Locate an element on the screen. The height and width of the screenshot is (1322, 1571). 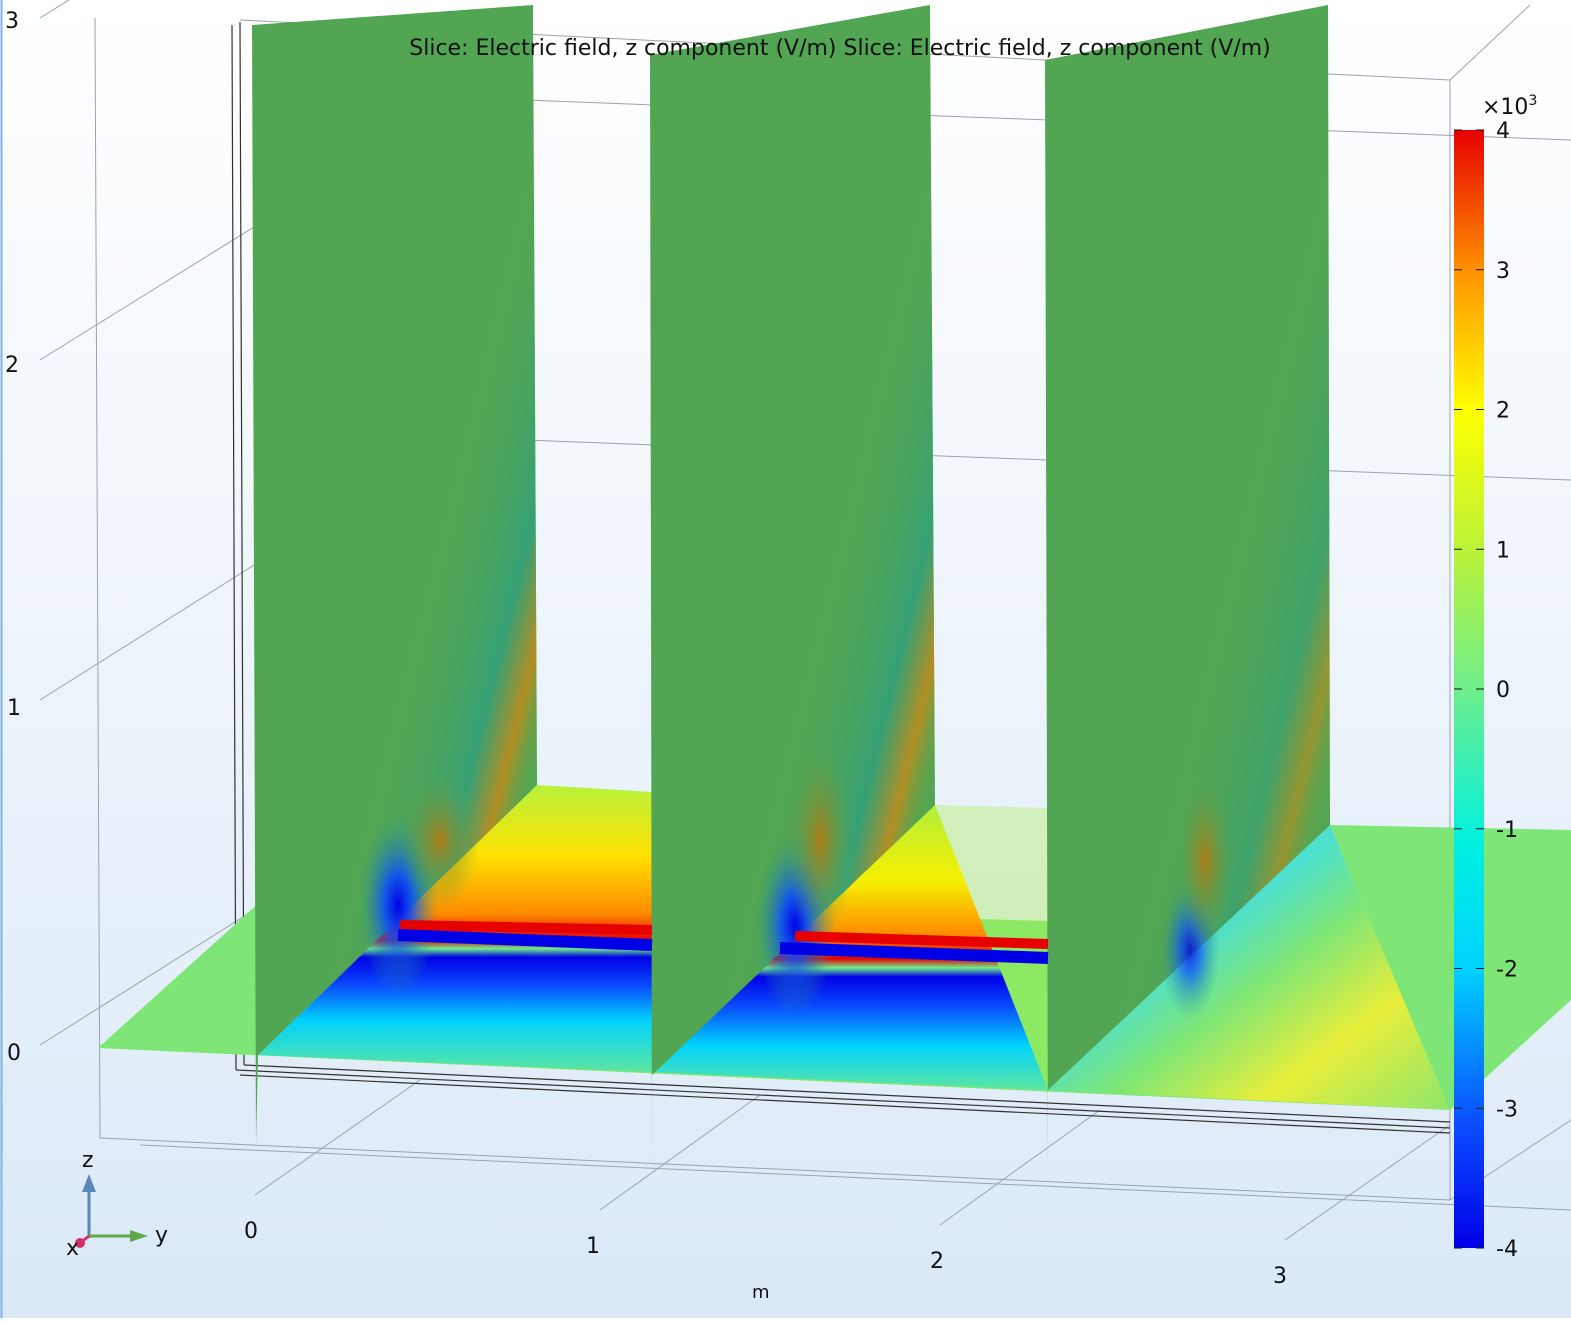
axis-triad: z y x is located at coordinates (117, 1204).